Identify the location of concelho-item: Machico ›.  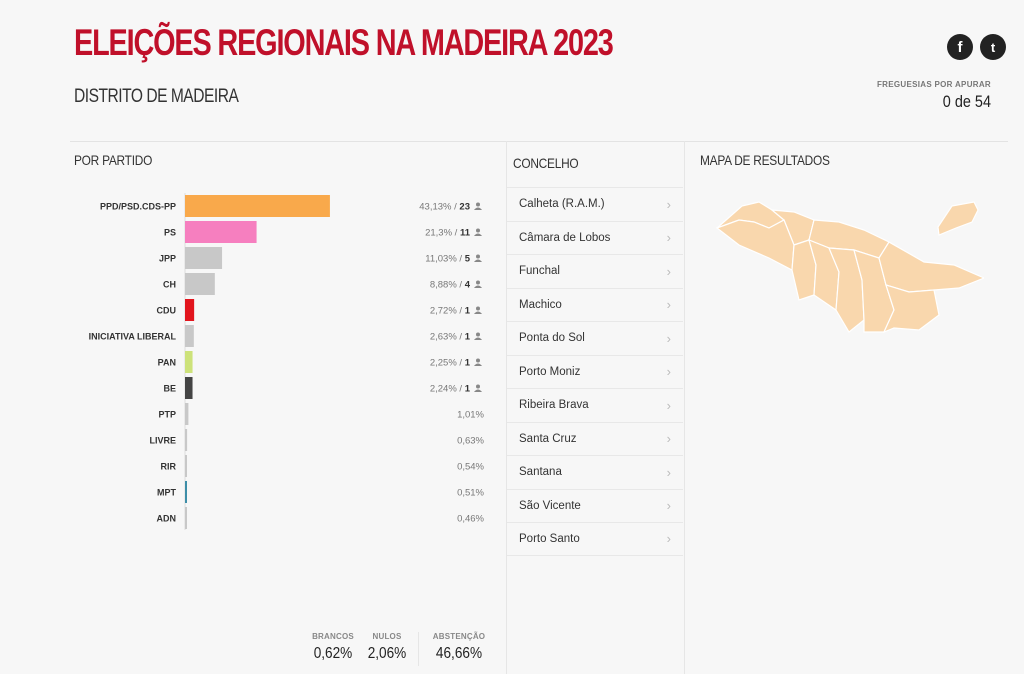
(595, 304).